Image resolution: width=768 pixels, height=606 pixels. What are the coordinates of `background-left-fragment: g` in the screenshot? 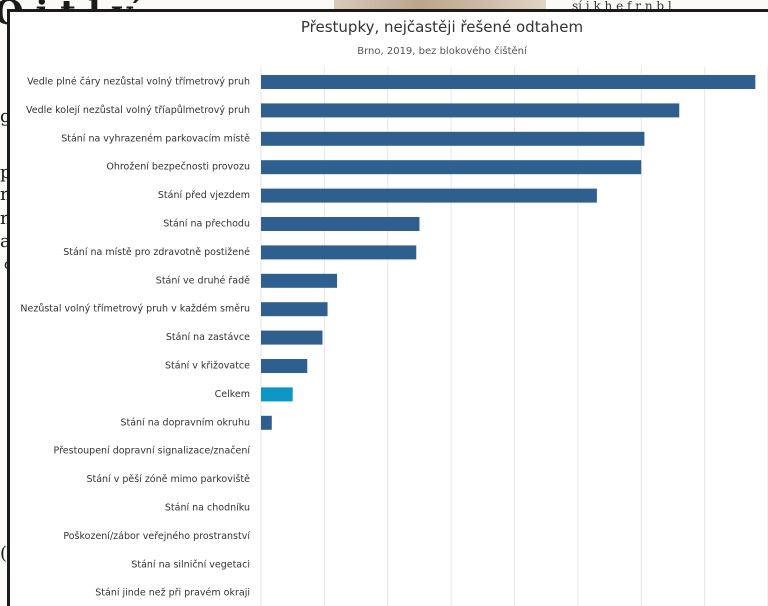 It's located at (6, 116).